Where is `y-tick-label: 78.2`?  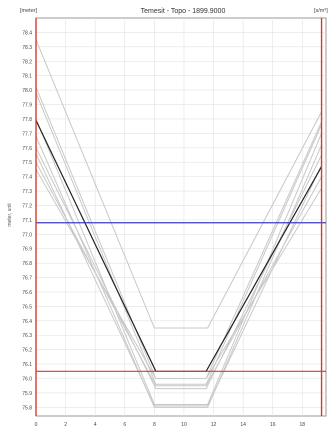
y-tick-label: 78.2 is located at coordinates (27, 62).